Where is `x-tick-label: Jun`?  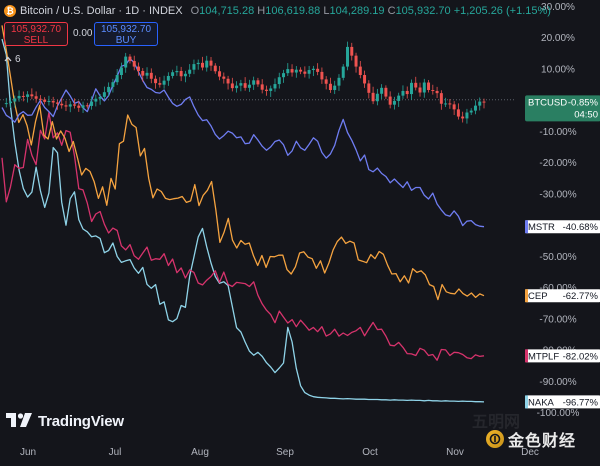
x-tick-label: Jun is located at coordinates (28, 452).